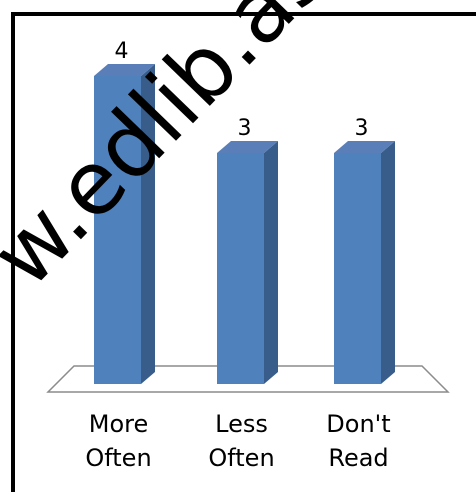  I want to click on x-tick-label: Read, so click(358, 458).